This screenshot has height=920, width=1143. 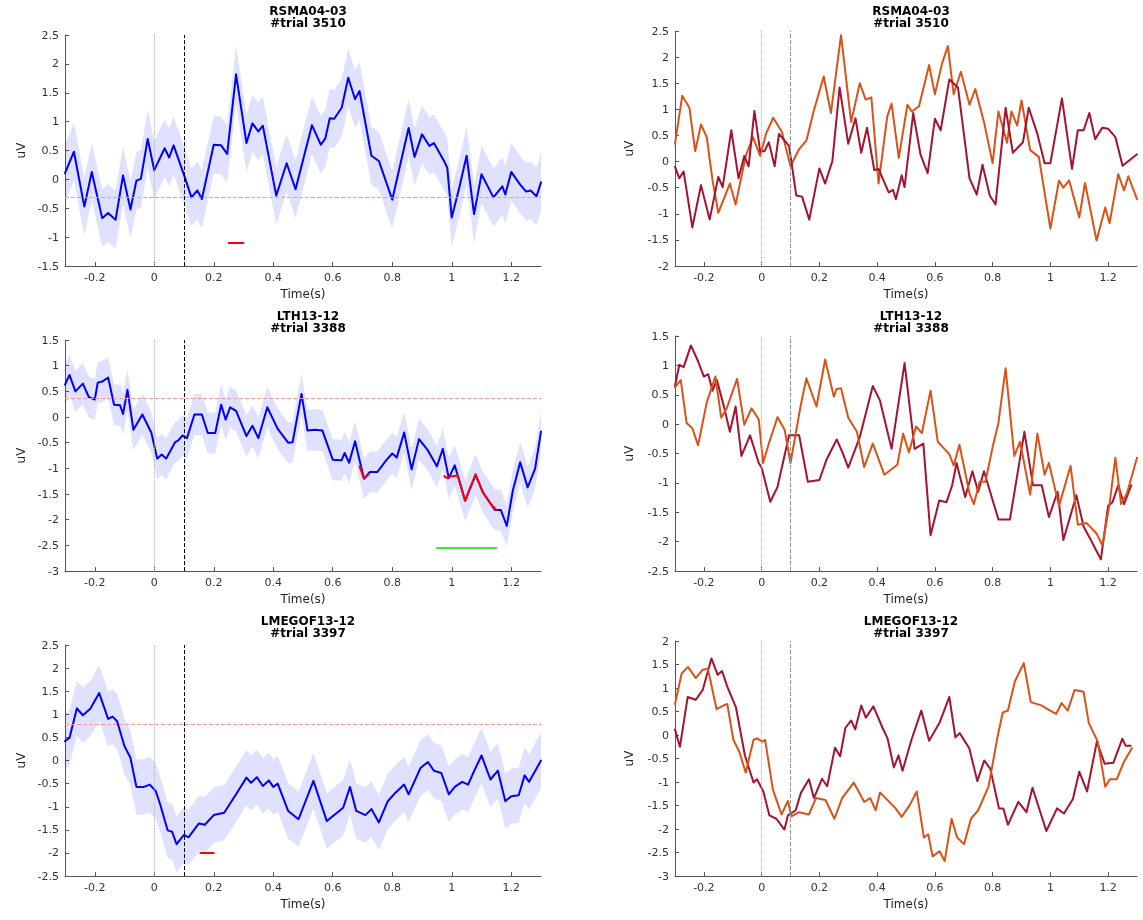 What do you see at coordinates (308, 316) in the screenshot?
I see `chart-title: LTH13-12` at bounding box center [308, 316].